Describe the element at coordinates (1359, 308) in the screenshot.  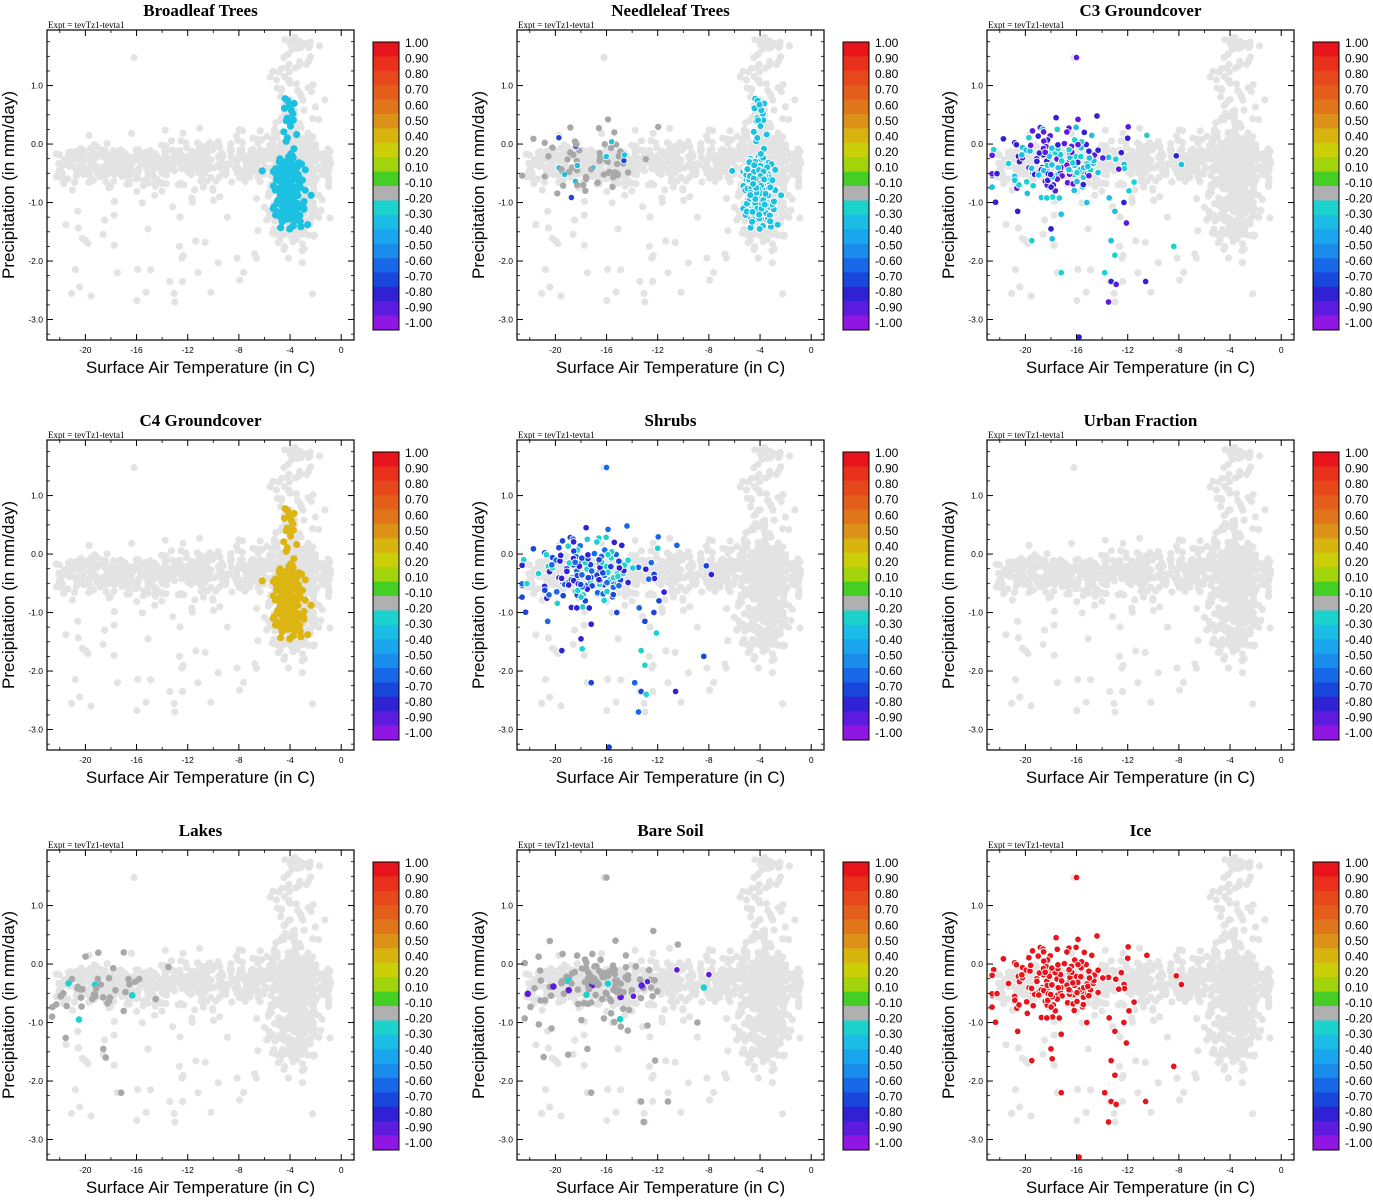
I see `colorbar-label: -0.90` at that location.